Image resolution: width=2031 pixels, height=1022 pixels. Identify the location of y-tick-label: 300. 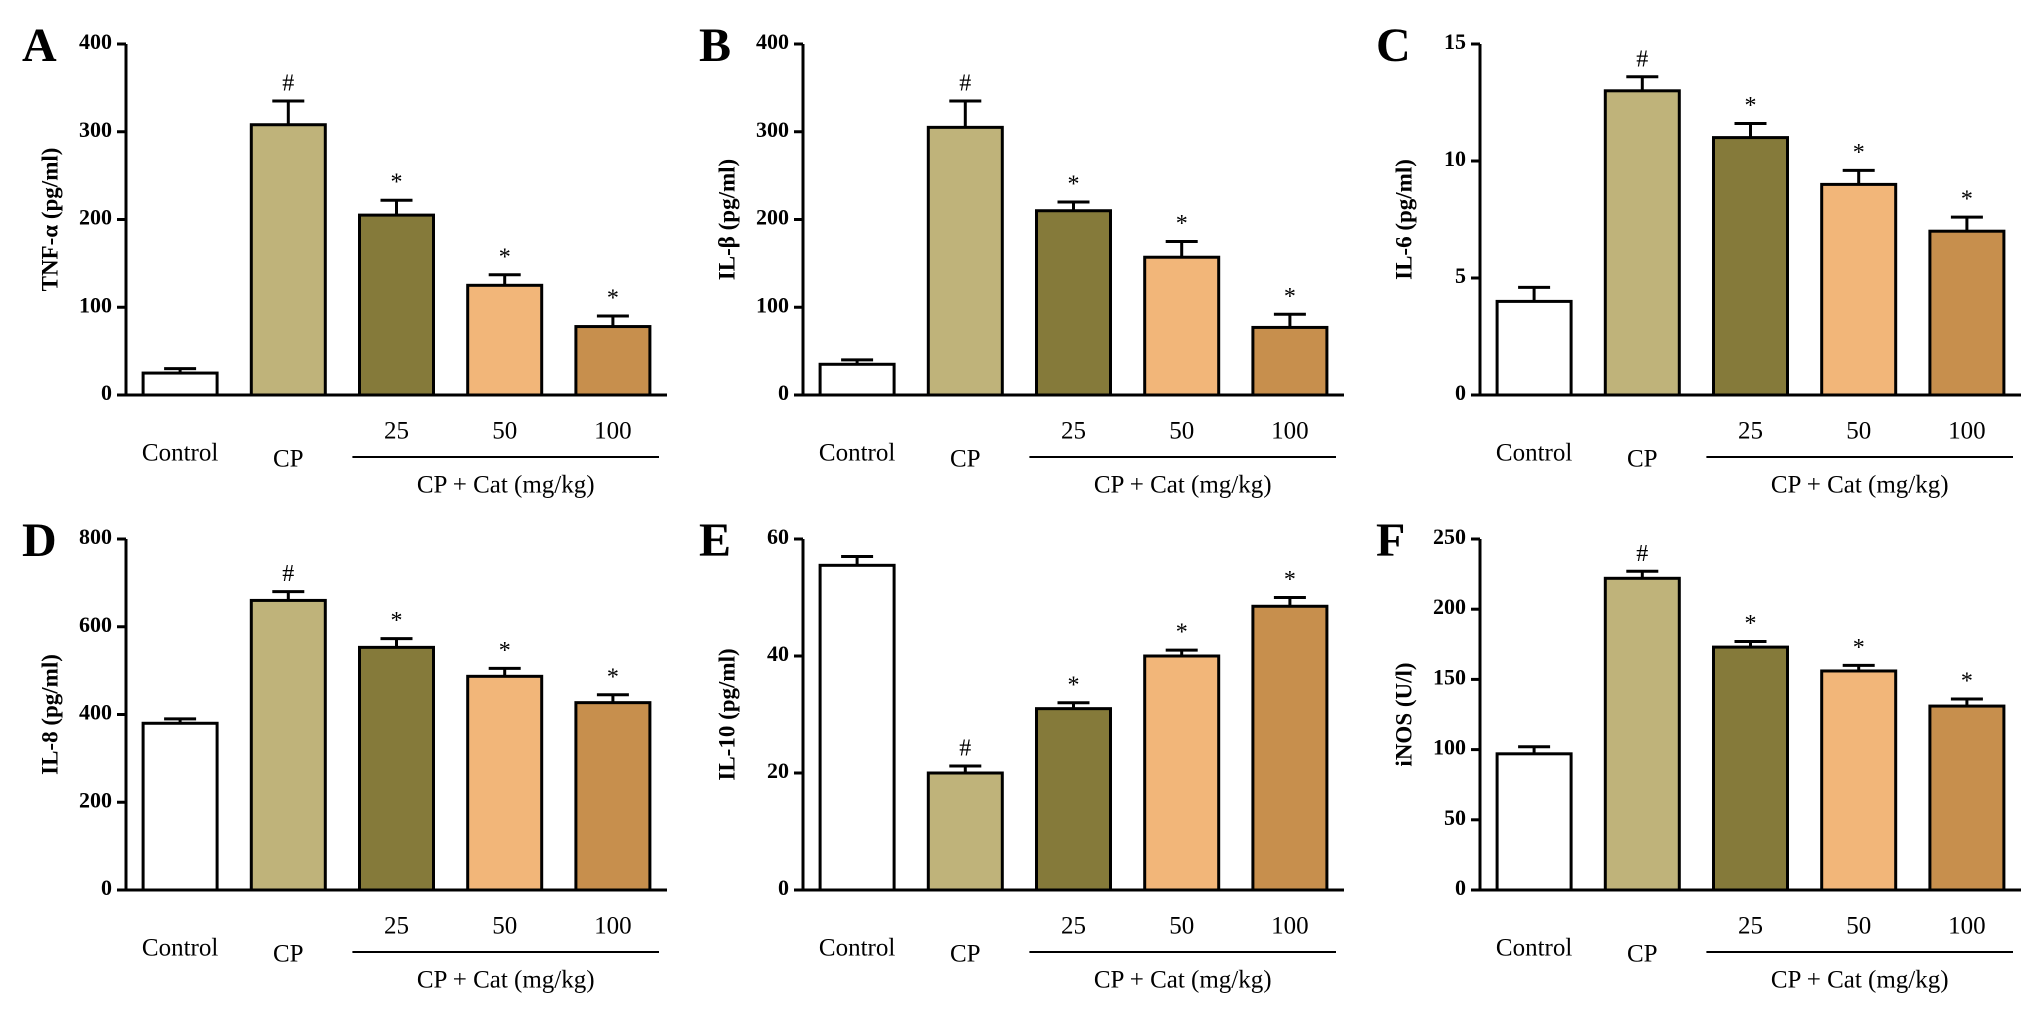
(95, 129).